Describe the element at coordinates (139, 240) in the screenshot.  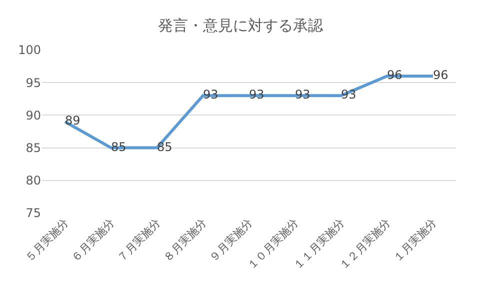
I see `x-tick-label: ７月実施分` at that location.